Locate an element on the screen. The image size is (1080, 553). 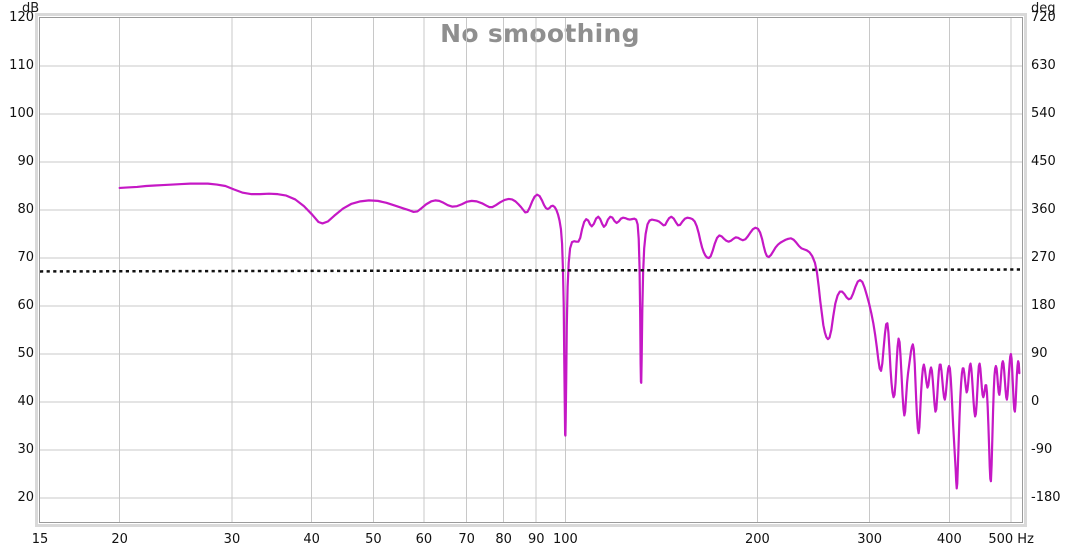
y-tick-label: 70 is located at coordinates (25, 257).